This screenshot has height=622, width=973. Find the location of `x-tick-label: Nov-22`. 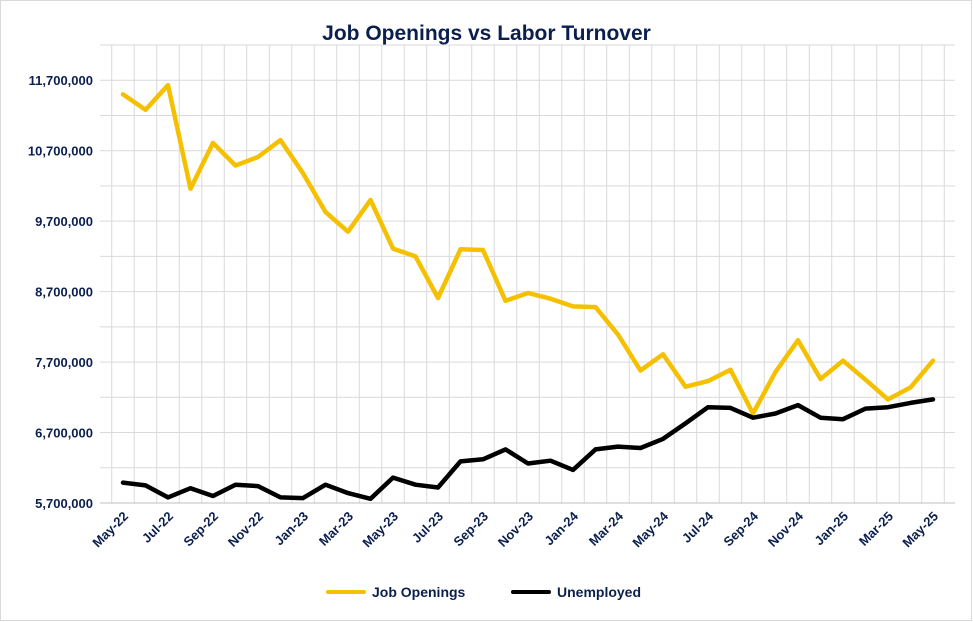

x-tick-label: Nov-22 is located at coordinates (245, 529).